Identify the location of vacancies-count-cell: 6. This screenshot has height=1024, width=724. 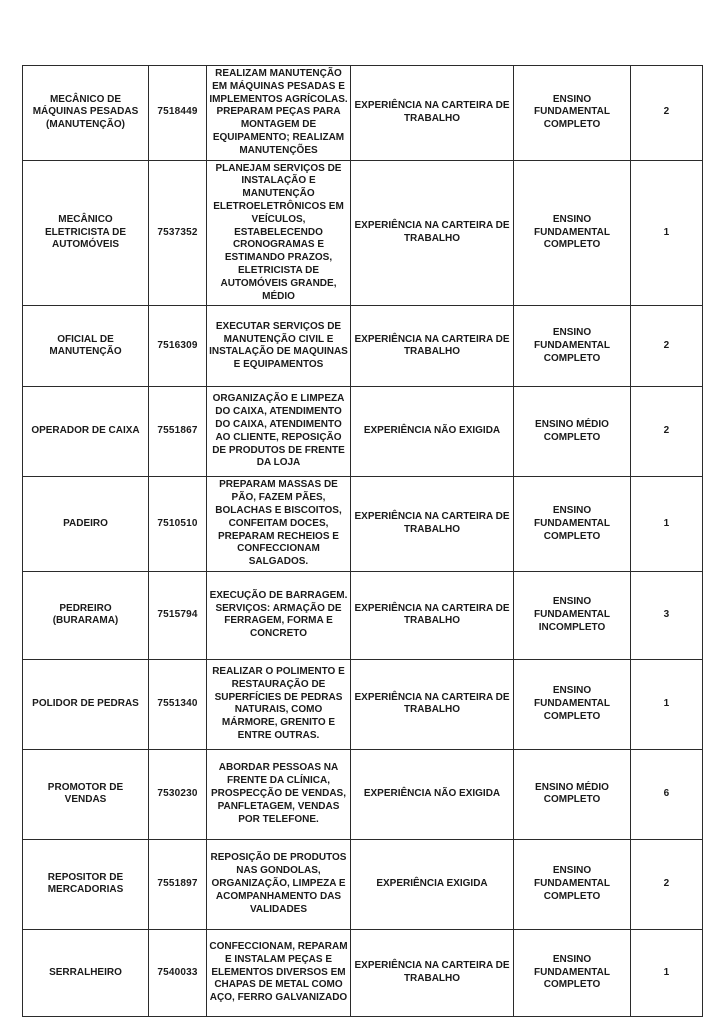
(666, 794).